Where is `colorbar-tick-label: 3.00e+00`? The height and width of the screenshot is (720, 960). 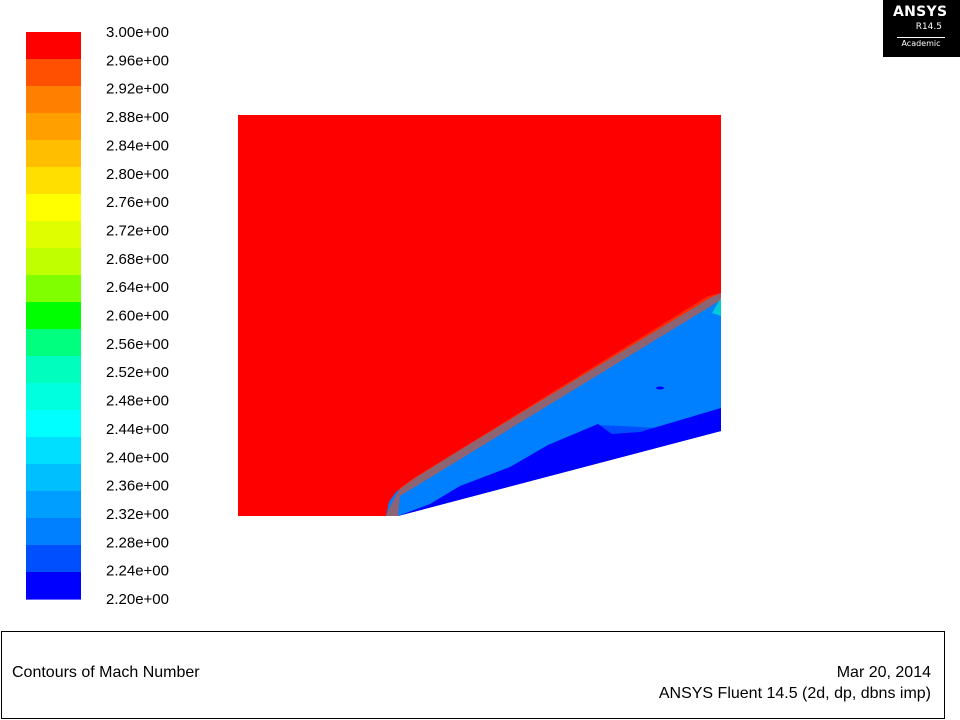 colorbar-tick-label: 3.00e+00 is located at coordinates (137, 32).